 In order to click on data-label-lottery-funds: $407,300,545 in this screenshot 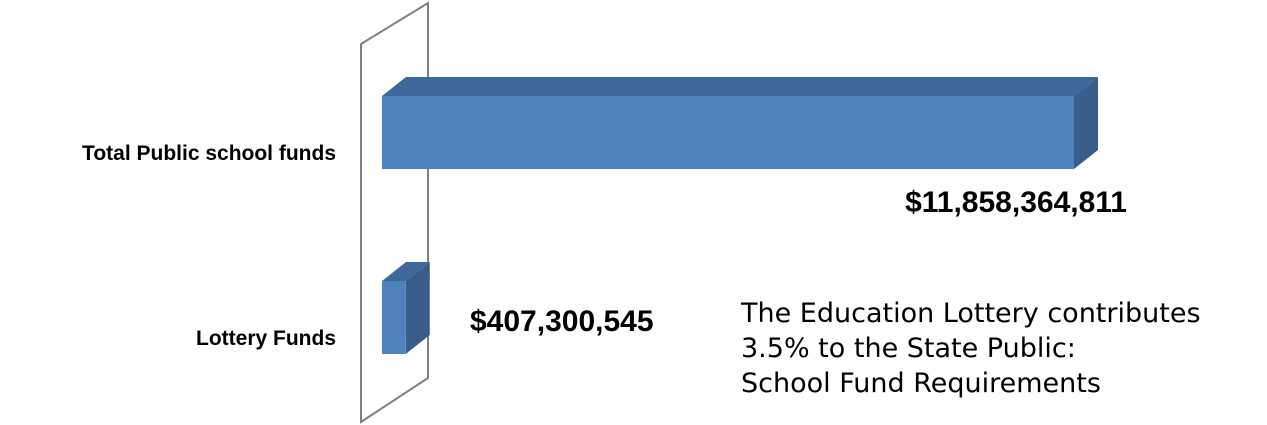, I will do `click(562, 321)`.